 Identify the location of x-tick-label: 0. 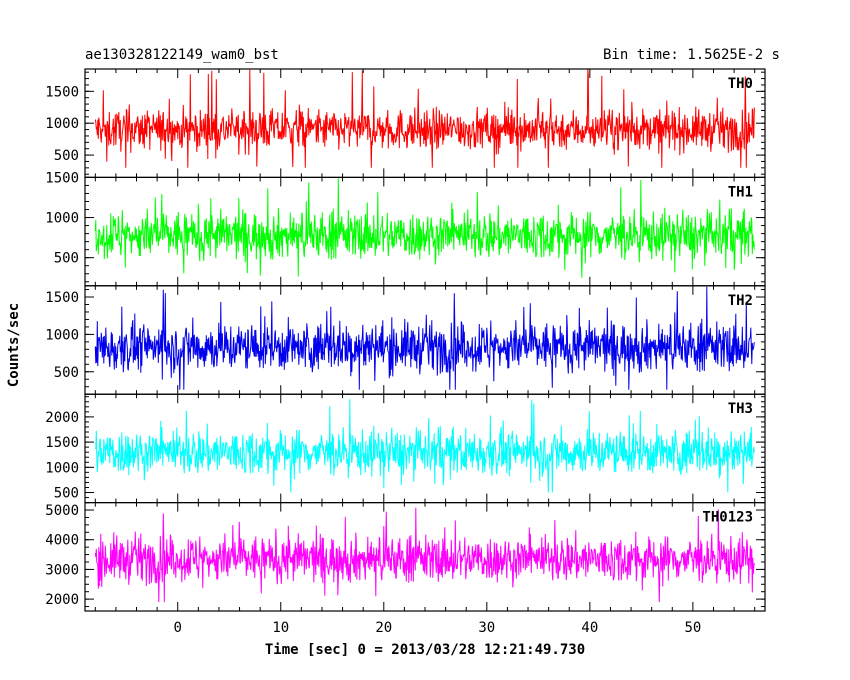
(178, 628).